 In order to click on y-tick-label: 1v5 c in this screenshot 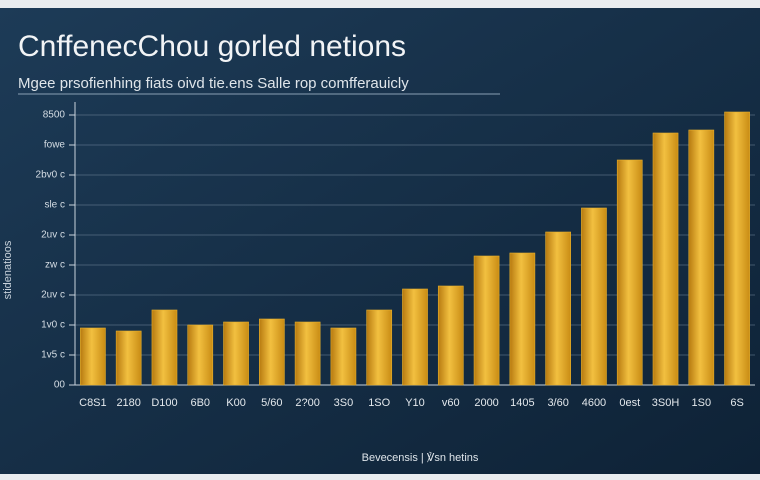, I will do `click(53, 355)`.